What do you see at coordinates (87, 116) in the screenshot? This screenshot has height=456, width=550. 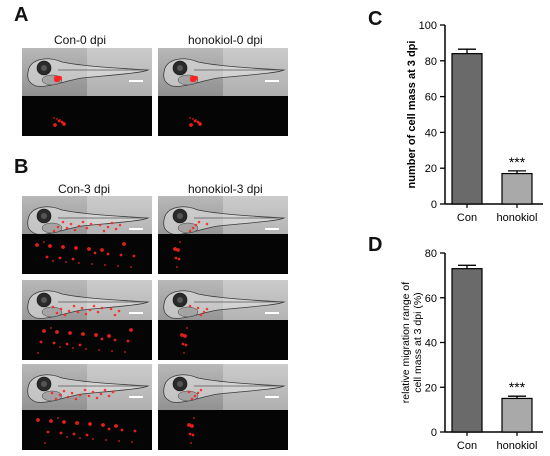 I see `fluorescence-image-con-0dpi` at bounding box center [87, 116].